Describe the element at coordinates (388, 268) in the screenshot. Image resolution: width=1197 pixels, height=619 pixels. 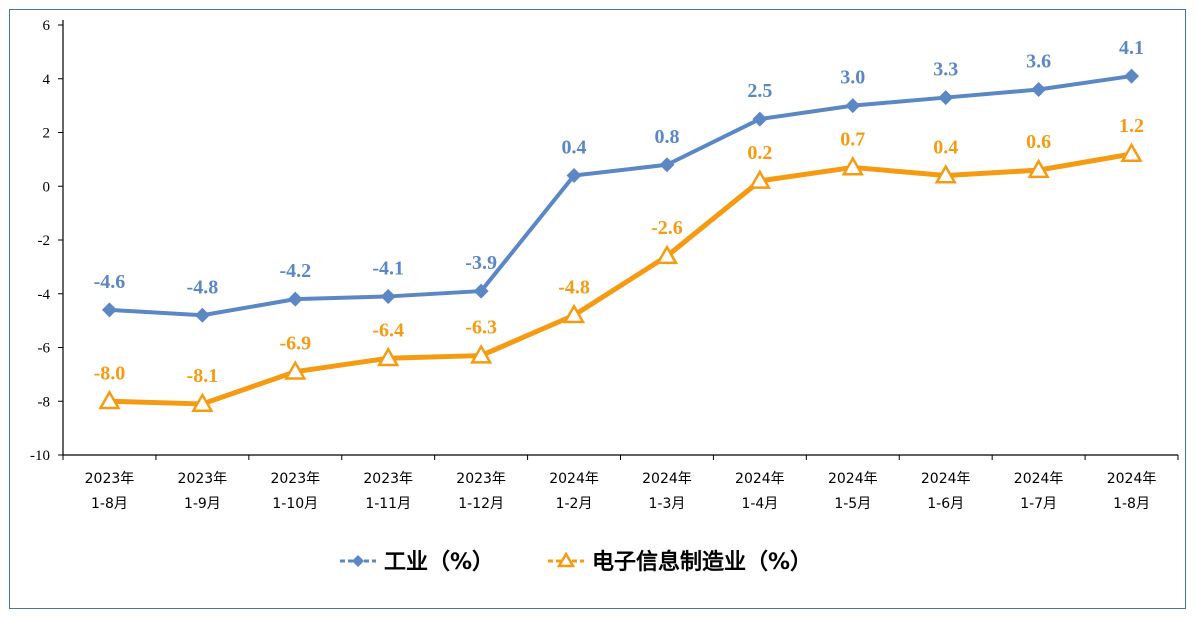
I see `data-label: -4.1` at that location.